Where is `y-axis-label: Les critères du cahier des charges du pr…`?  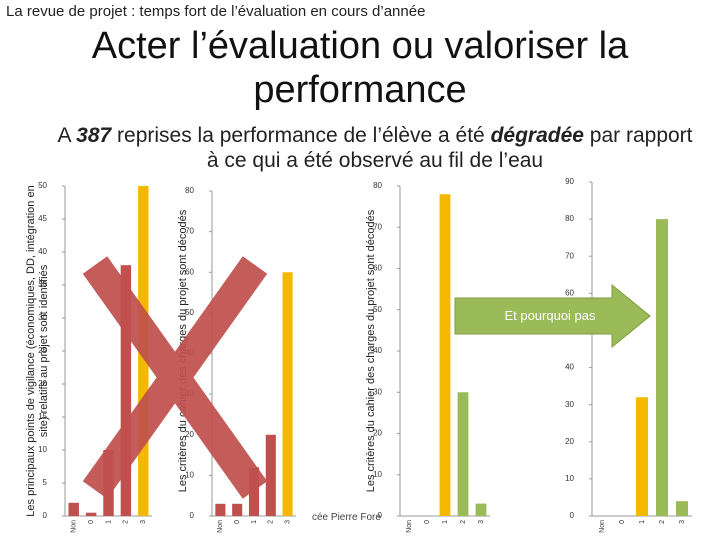
y-axis-label: Les critères du cahier des charges du pr… is located at coordinates (371, 350).